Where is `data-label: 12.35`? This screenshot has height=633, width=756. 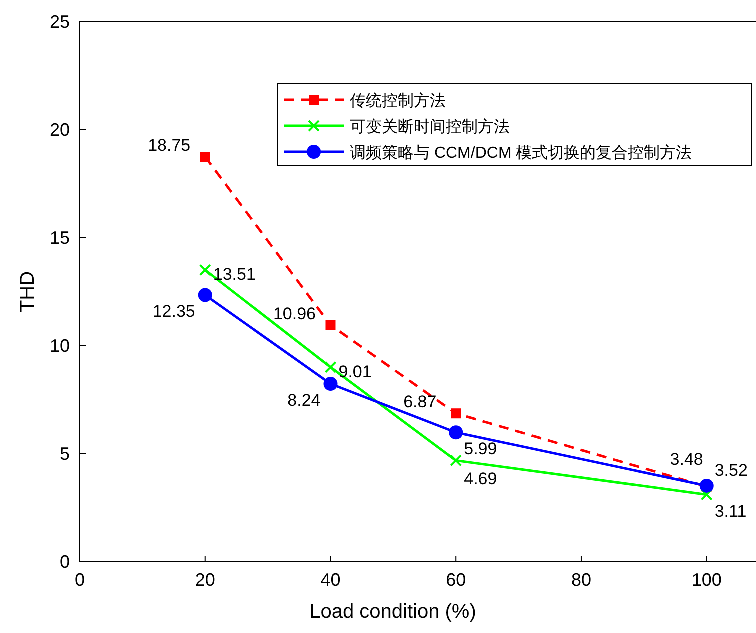
data-label: 12.35 is located at coordinates (174, 312).